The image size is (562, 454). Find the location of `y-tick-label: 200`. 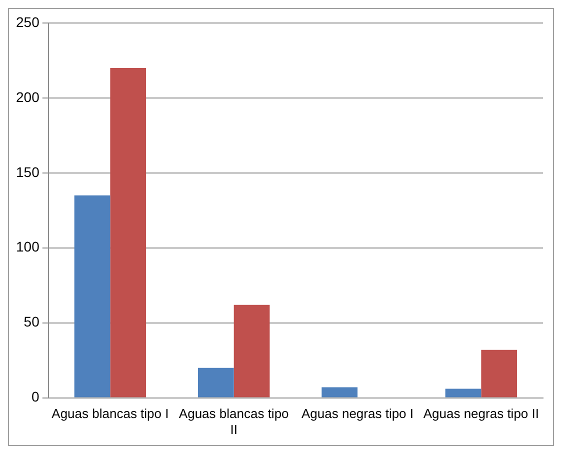

y-tick-label: 200 is located at coordinates (28, 96).